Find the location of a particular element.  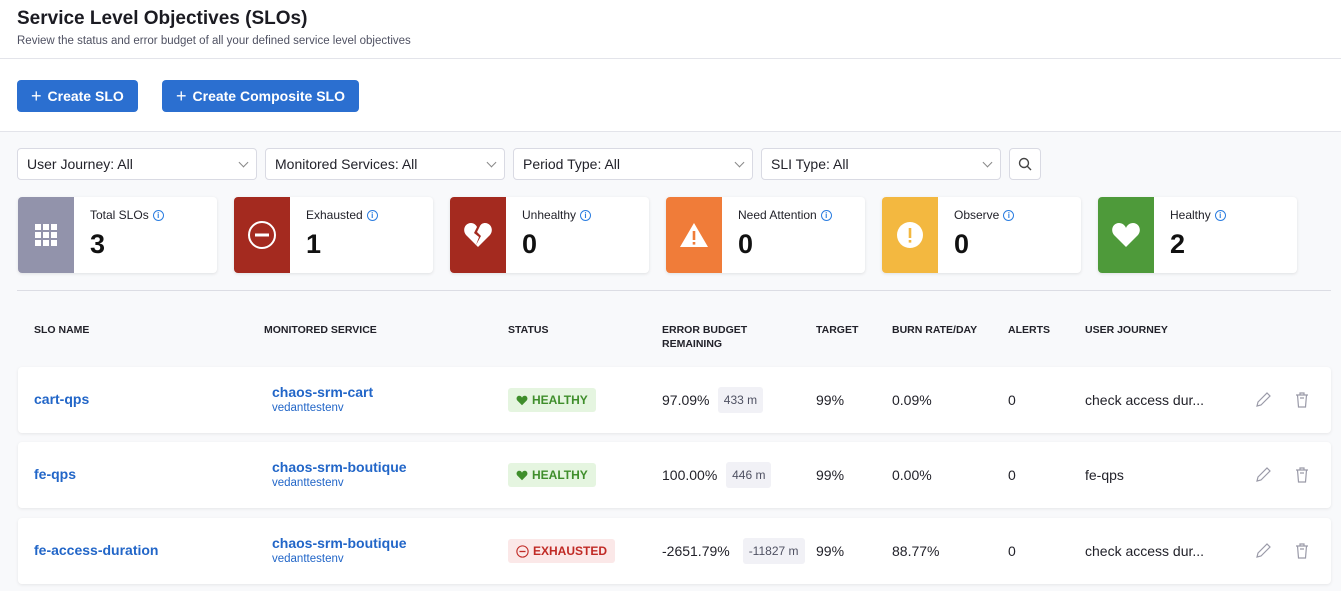

filter-label: User Journey: All is located at coordinates (80, 164).